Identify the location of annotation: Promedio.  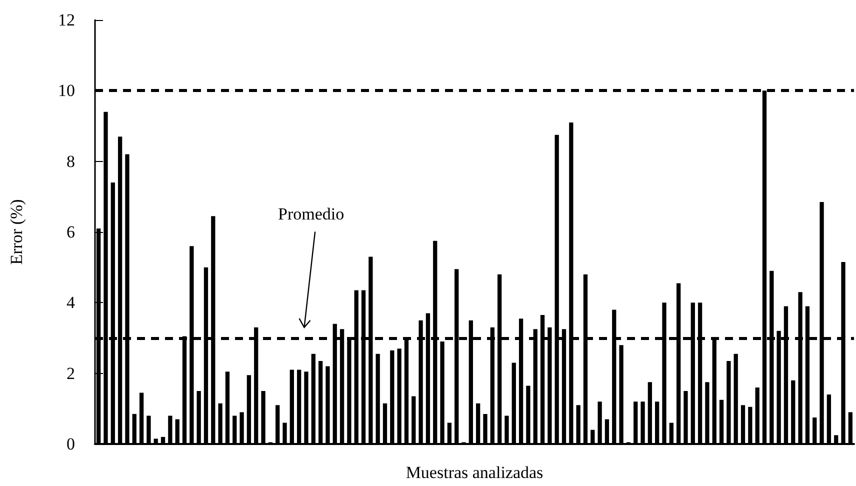
(311, 214).